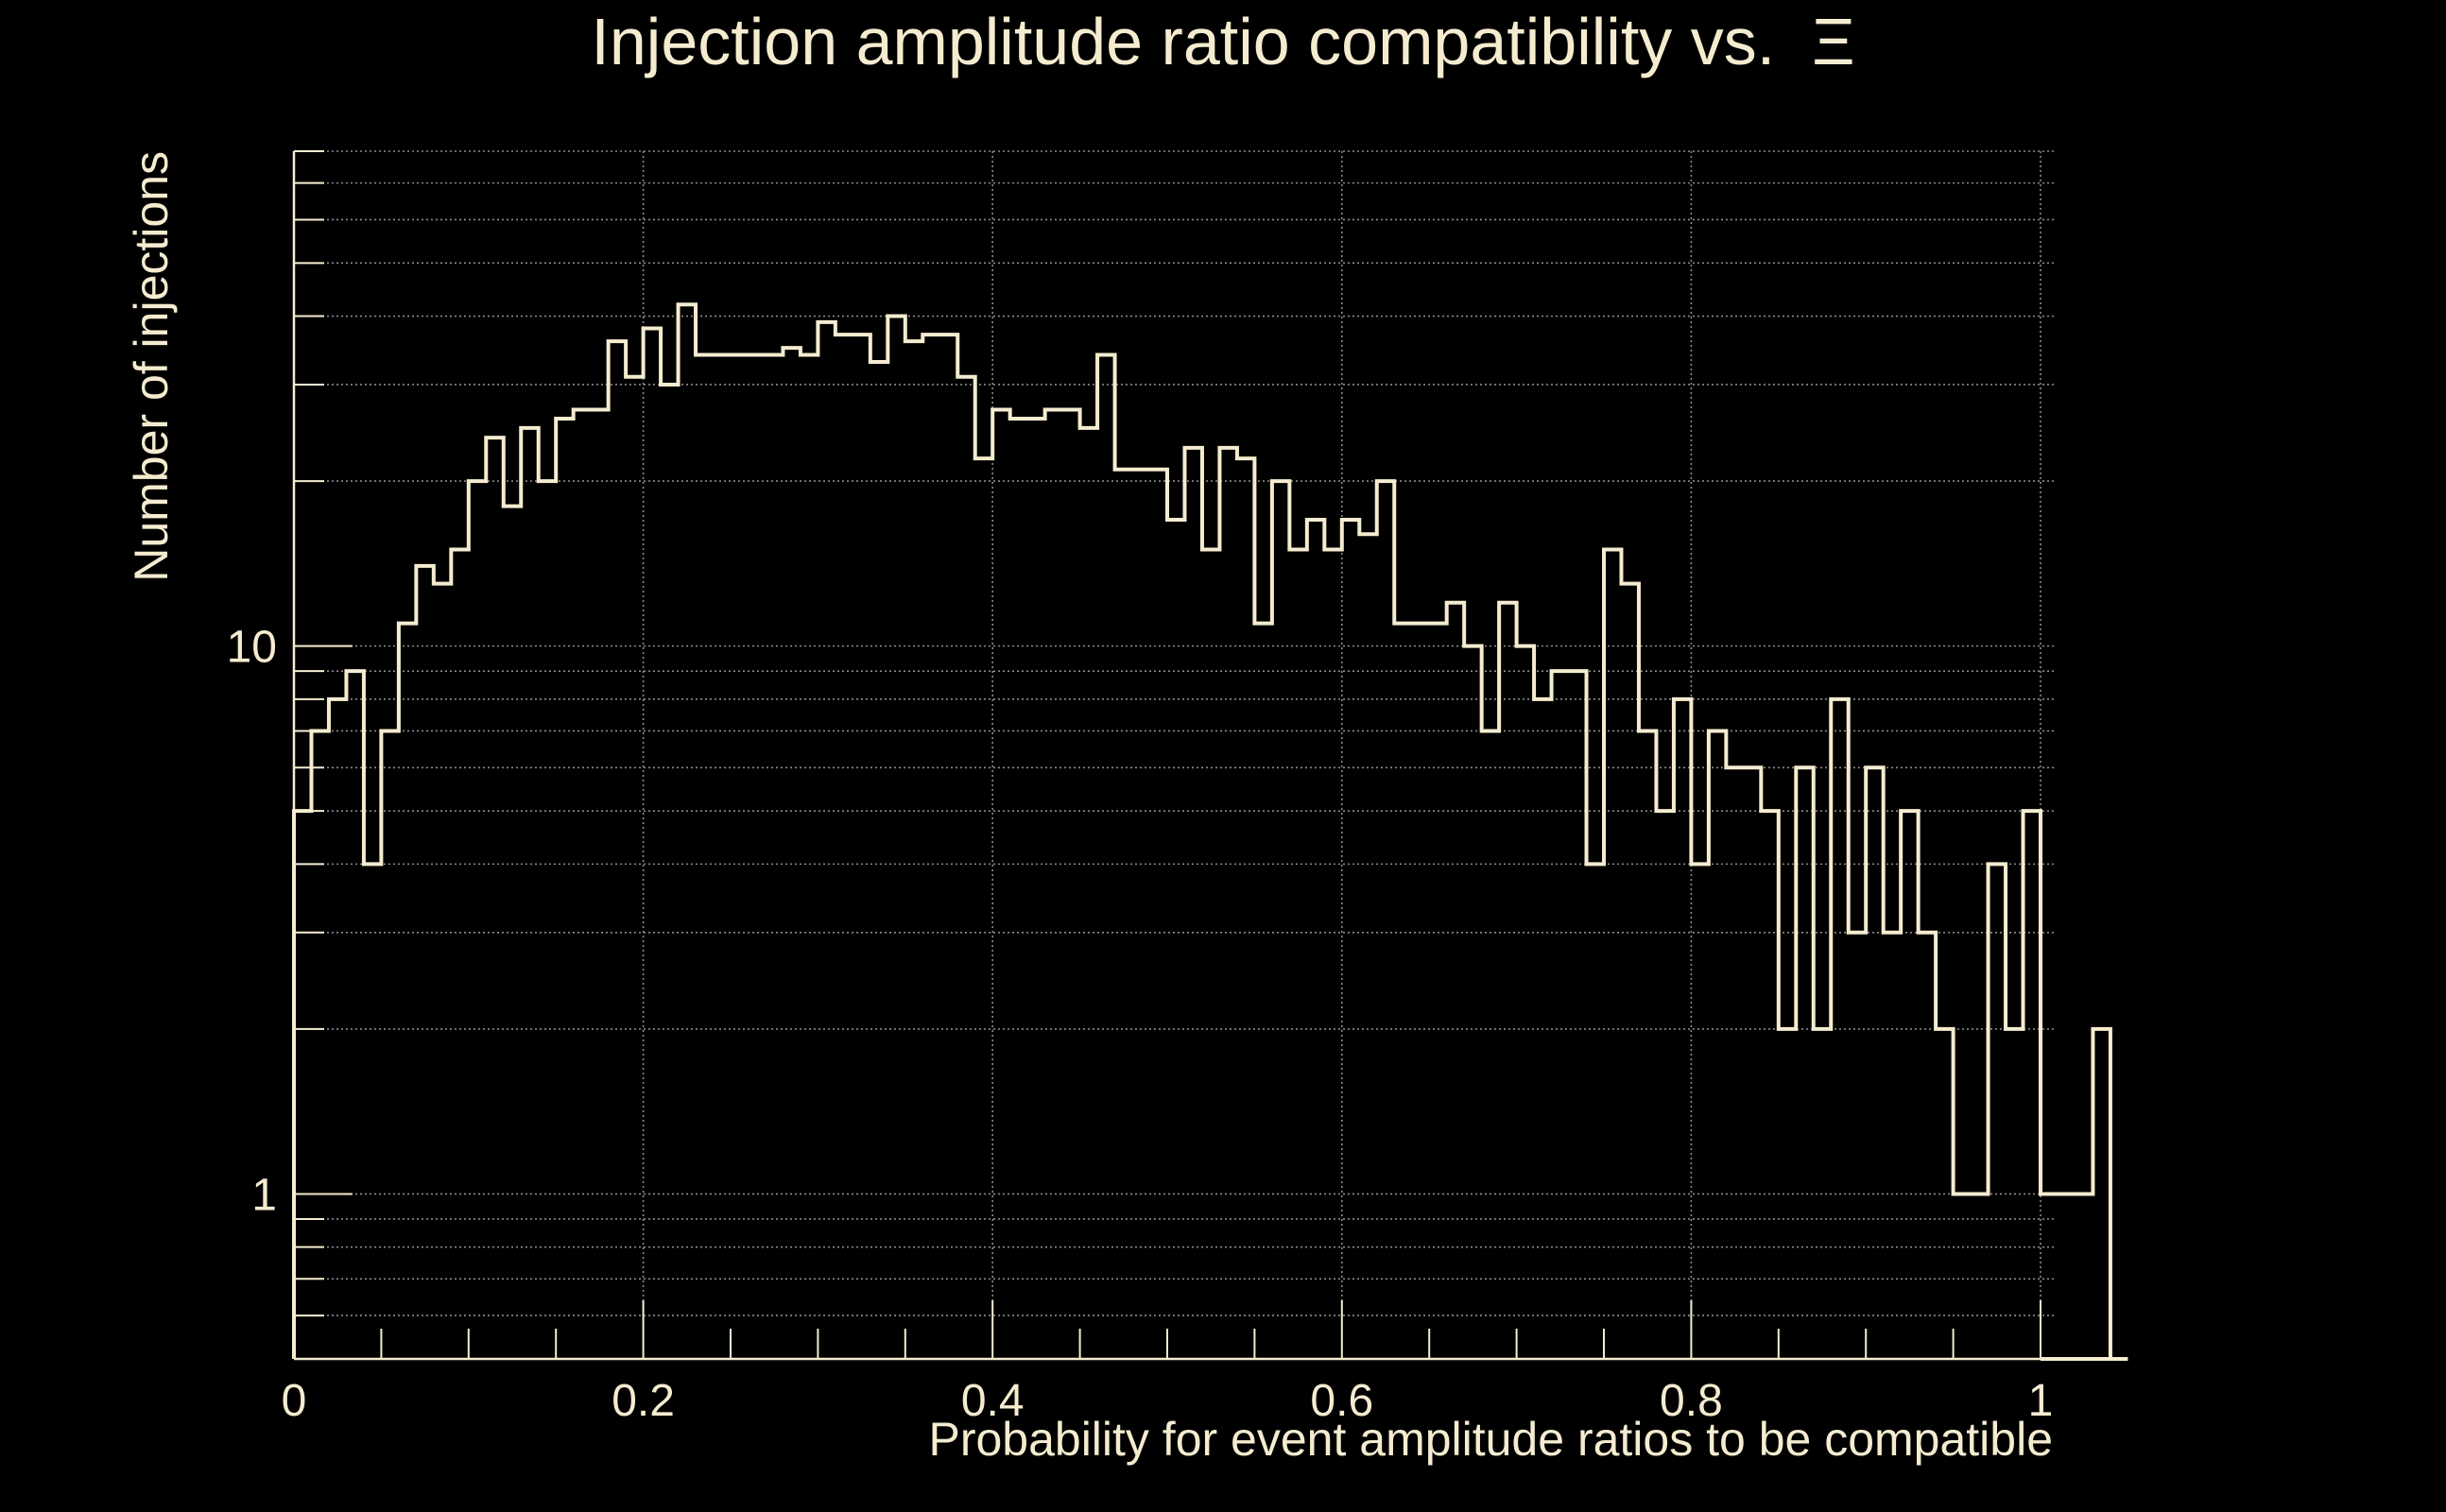 The height and width of the screenshot is (1512, 2446). Describe the element at coordinates (264, 1195) in the screenshot. I see `y-tick-label: 1` at that location.